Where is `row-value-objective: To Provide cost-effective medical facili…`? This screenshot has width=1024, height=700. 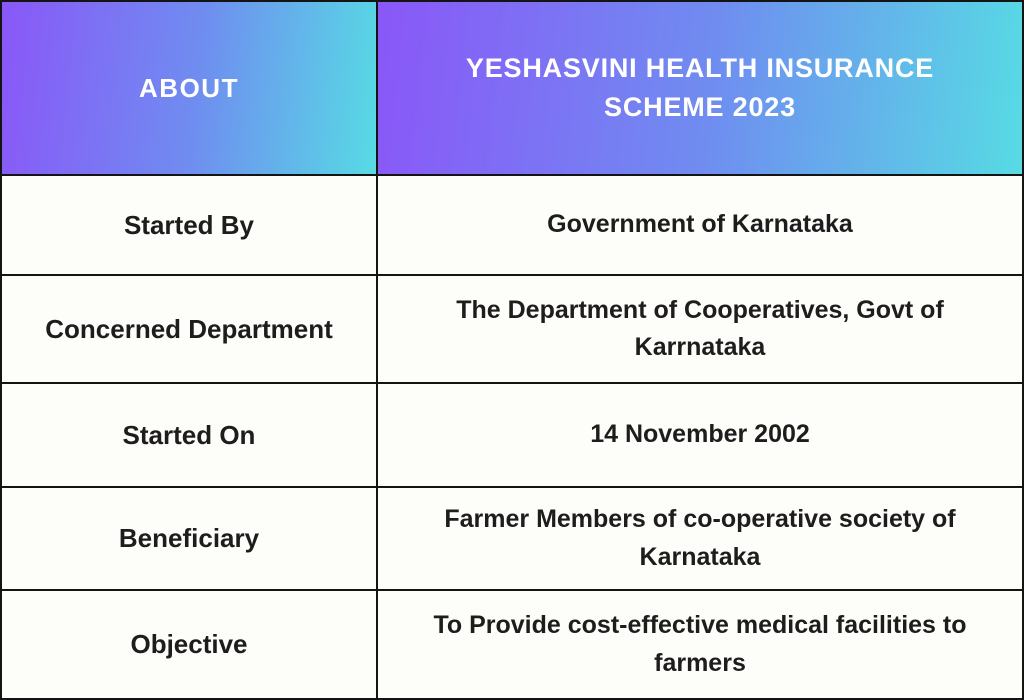
row-value-objective: To Provide cost-effective medical facili… is located at coordinates (700, 644).